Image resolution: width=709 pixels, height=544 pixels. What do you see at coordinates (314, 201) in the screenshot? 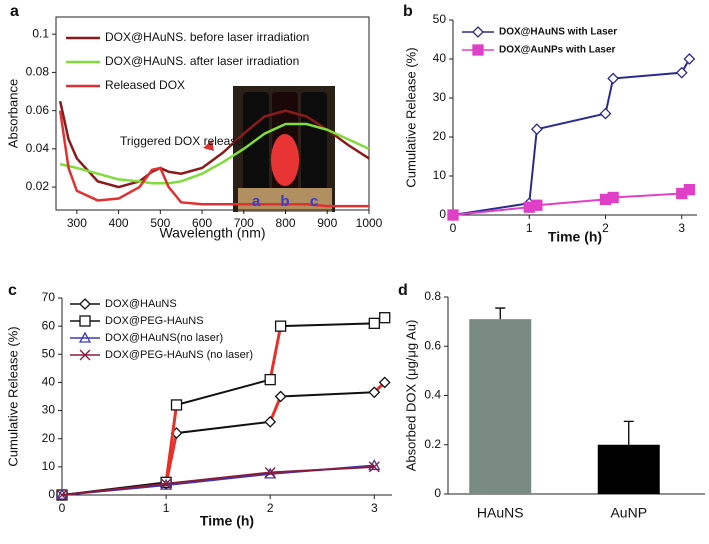
I see `inset-label: c` at bounding box center [314, 201].